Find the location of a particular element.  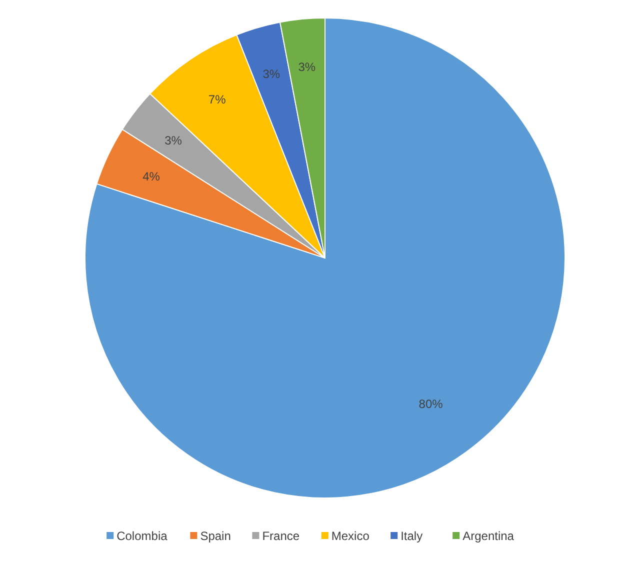

data-label: 4% is located at coordinates (151, 176).